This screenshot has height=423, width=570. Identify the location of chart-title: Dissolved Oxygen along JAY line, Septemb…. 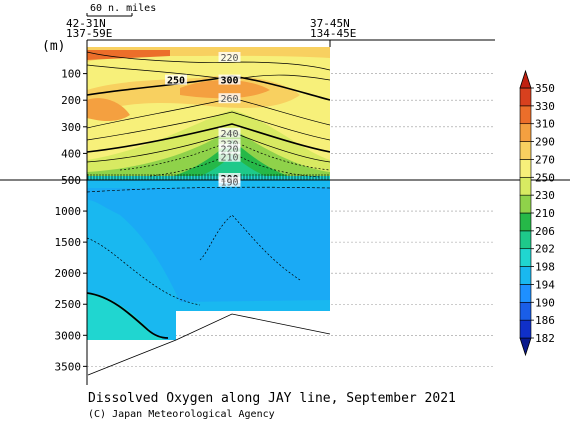
(272, 398).